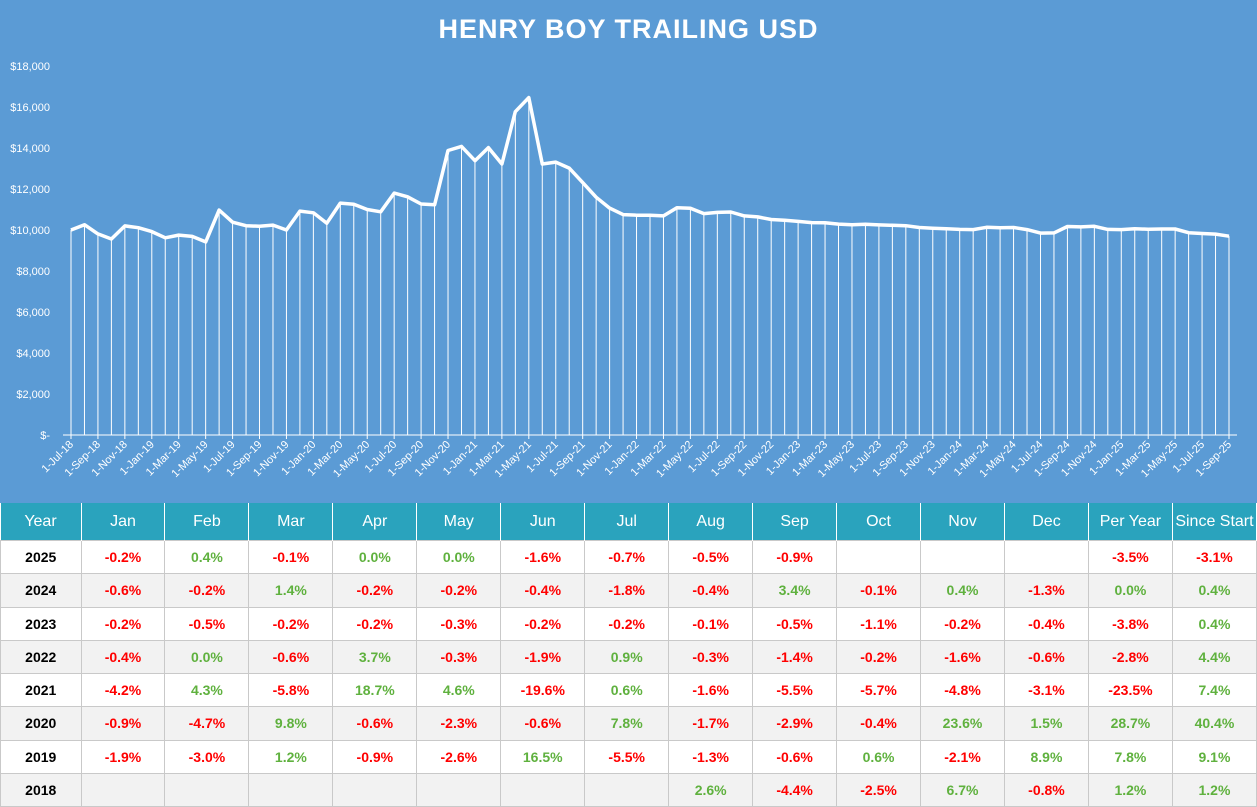 This screenshot has height=807, width=1257. What do you see at coordinates (375, 690) in the screenshot?
I see `return-cell: 18.7%` at bounding box center [375, 690].